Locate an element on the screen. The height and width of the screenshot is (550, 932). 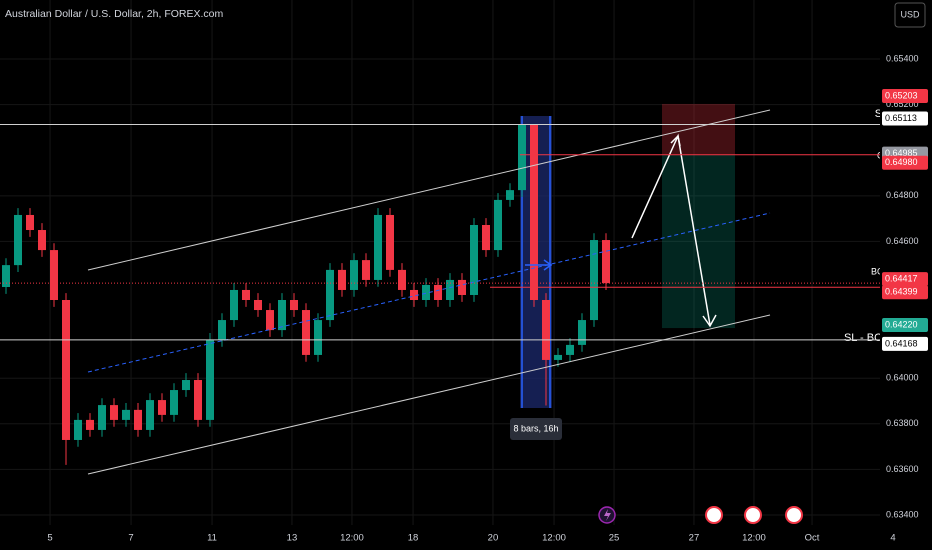
range-label-box is located at coordinates (536, 429).